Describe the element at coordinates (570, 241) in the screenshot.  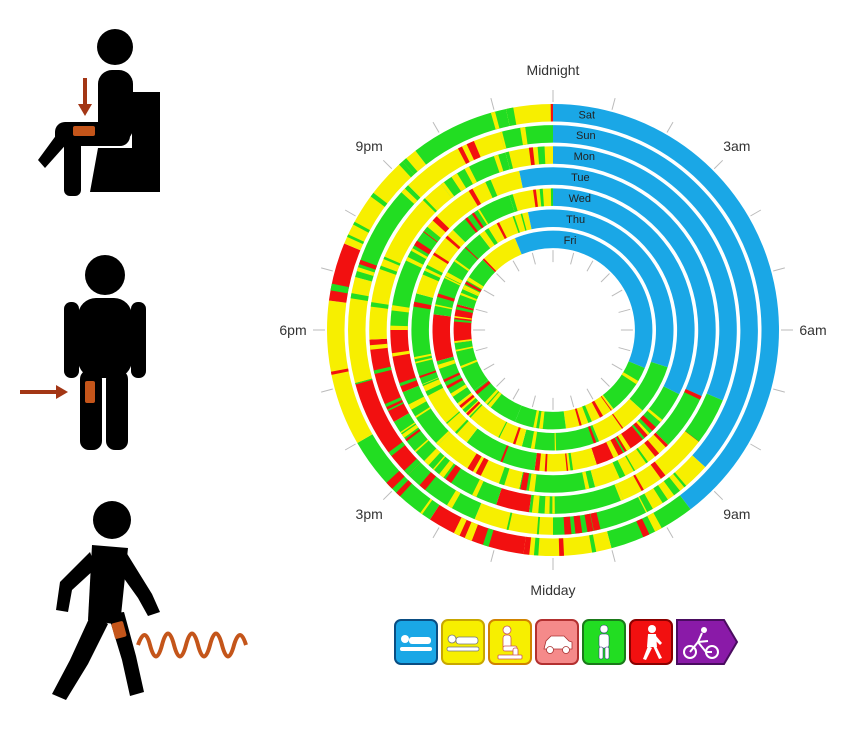
I see `day-label-fri: Fri` at that location.